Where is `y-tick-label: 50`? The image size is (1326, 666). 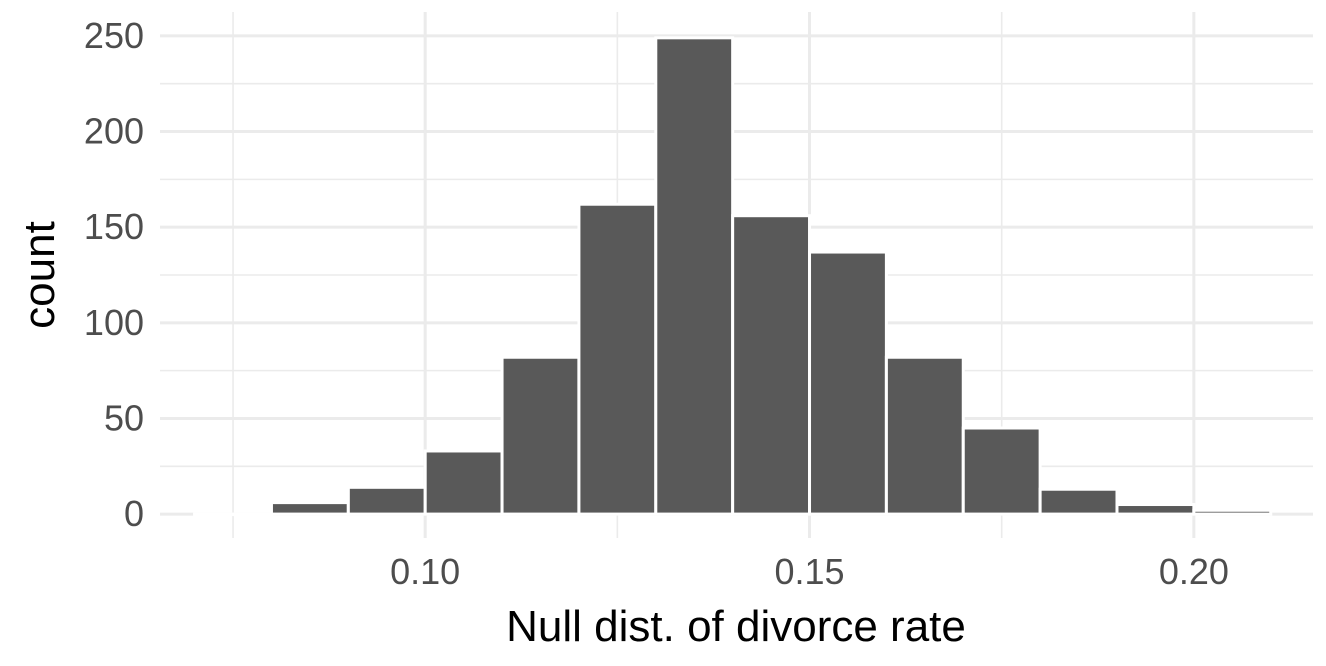
y-tick-label: 50 is located at coordinates (124, 417).